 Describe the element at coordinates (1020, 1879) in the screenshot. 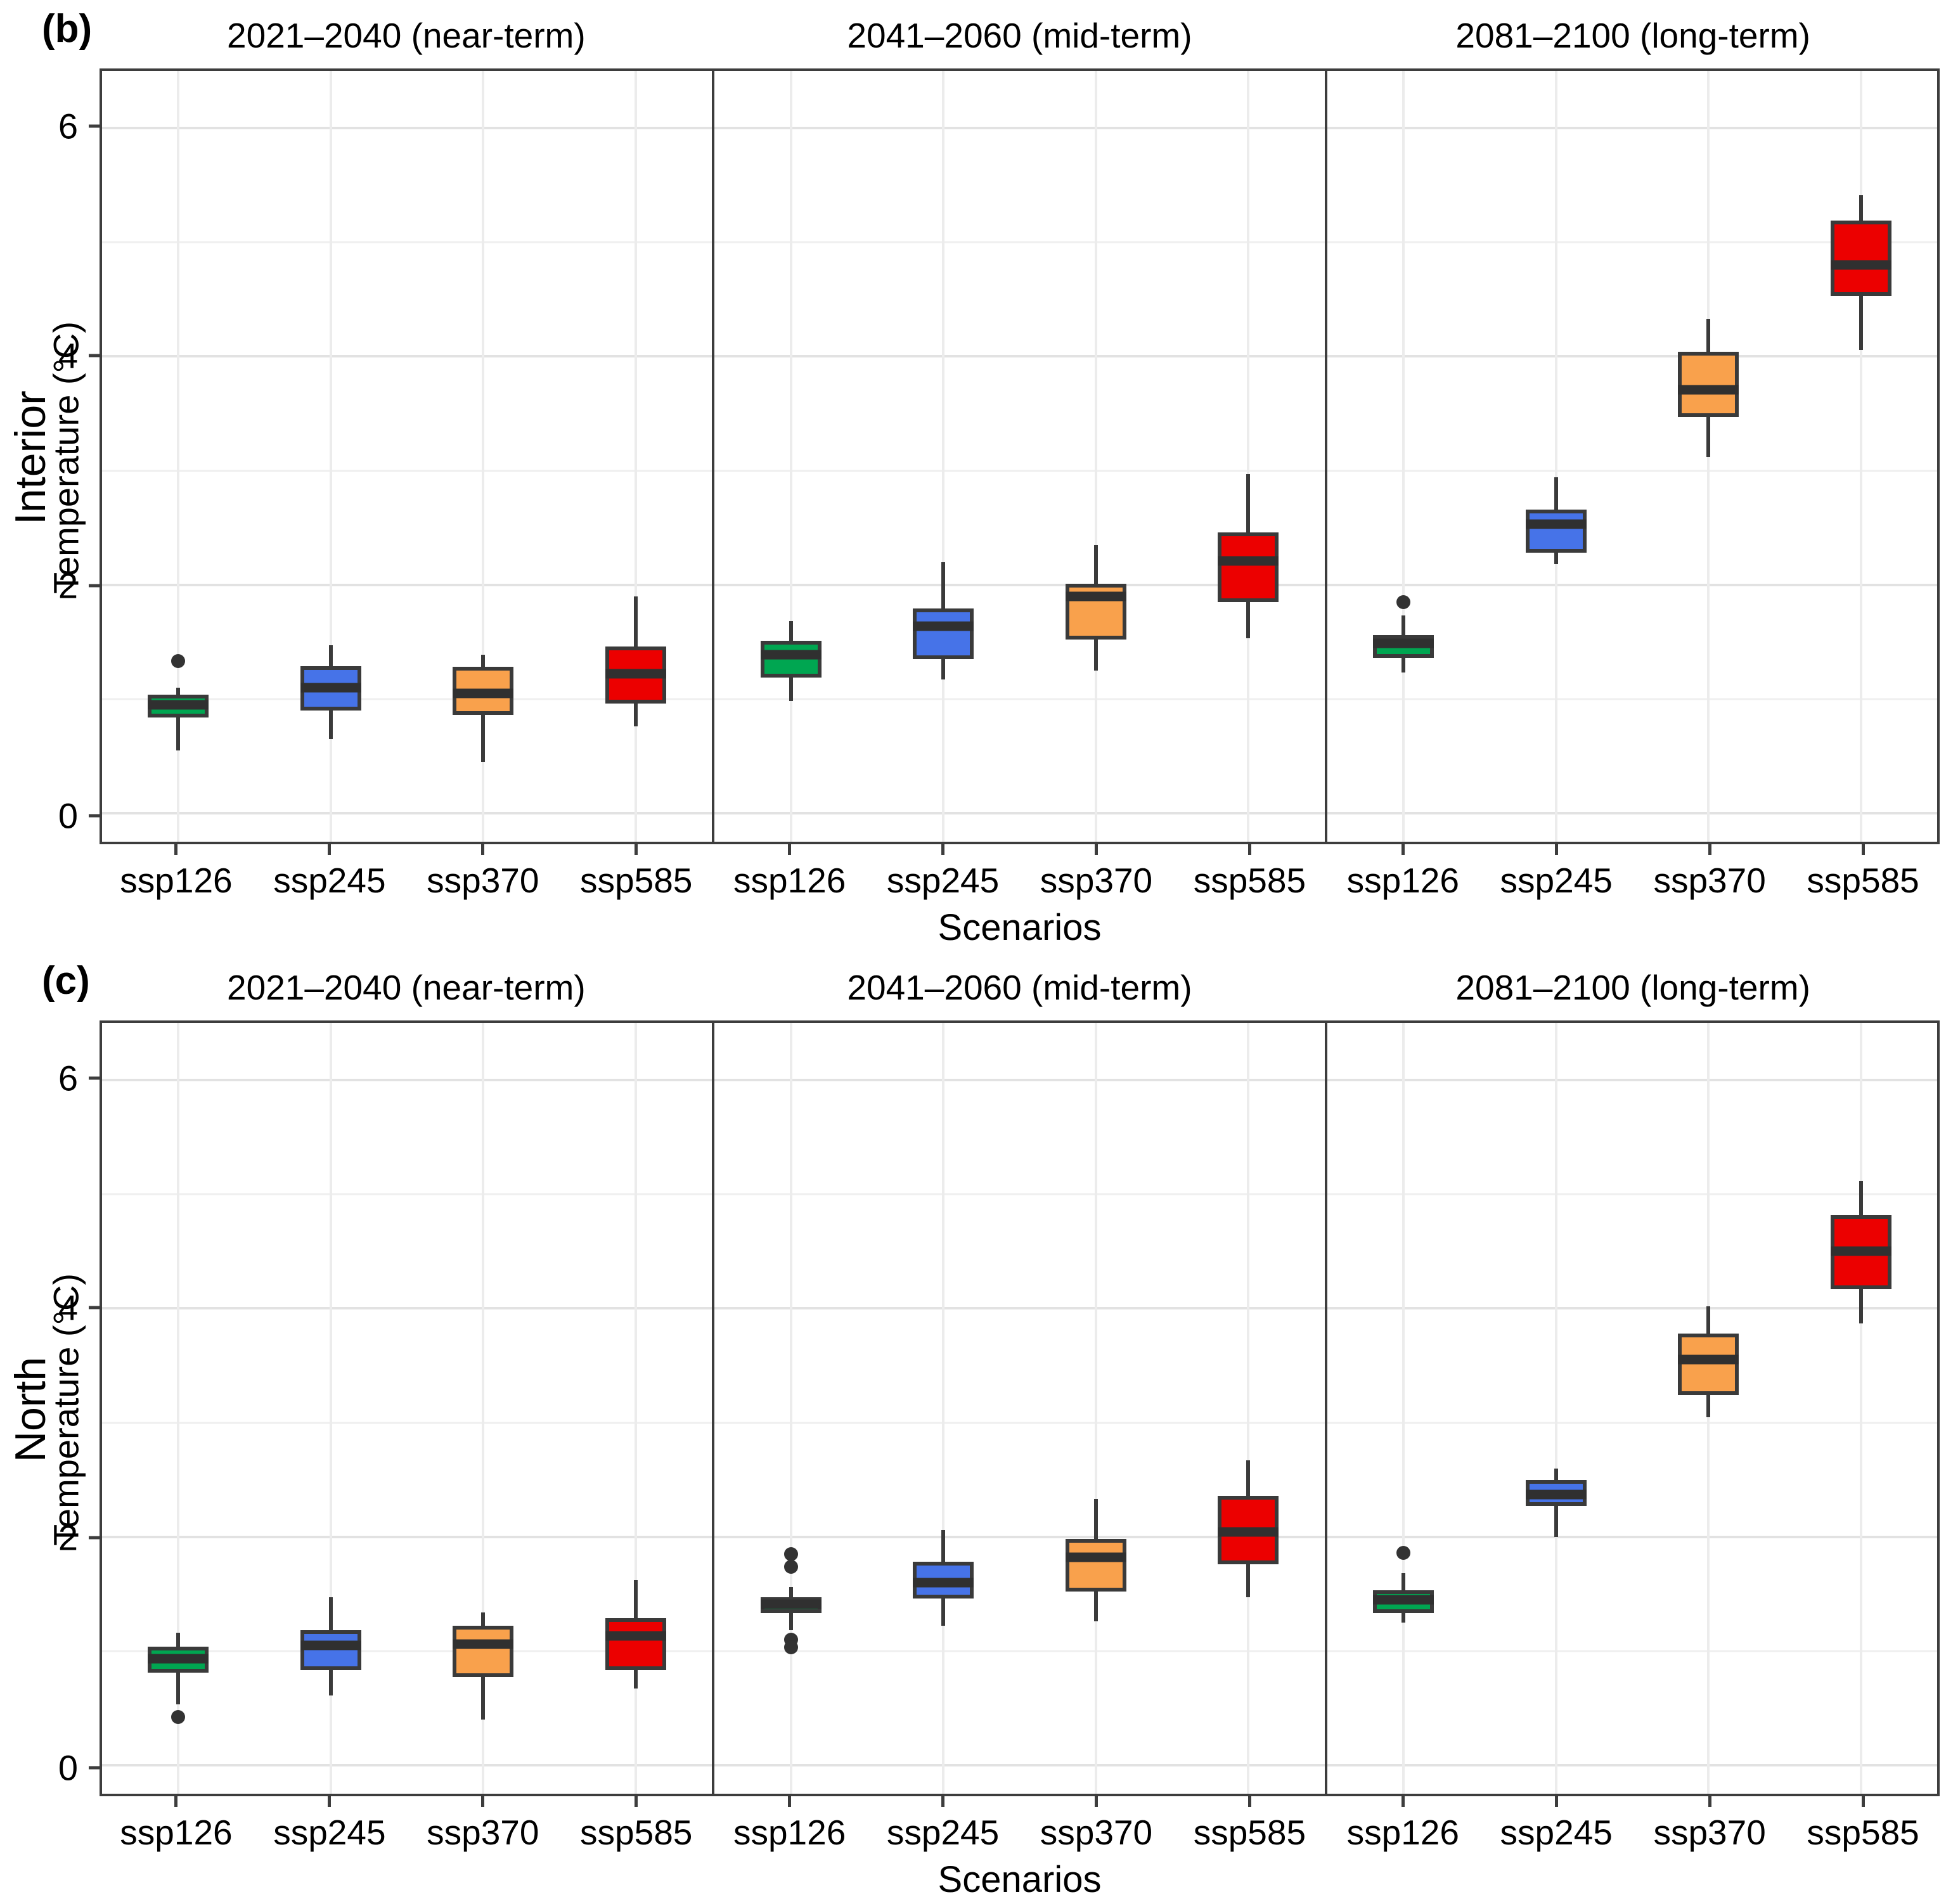

I see `x-axis-title: Scenarios` at that location.